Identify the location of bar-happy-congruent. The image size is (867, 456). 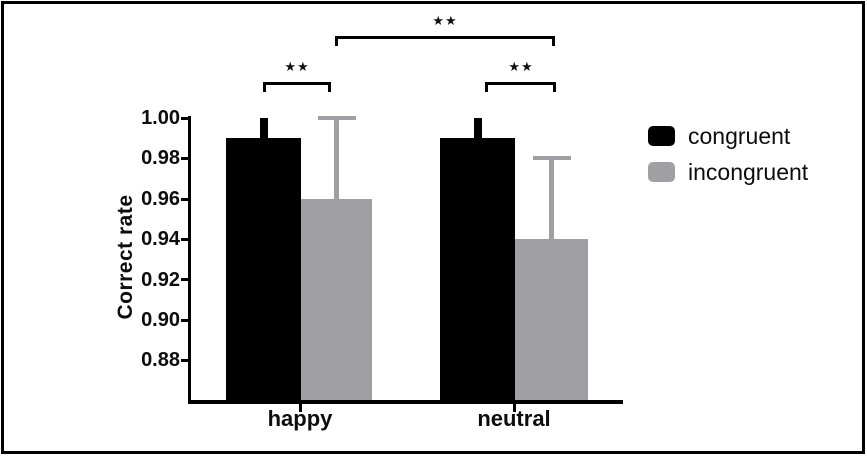
(263, 270).